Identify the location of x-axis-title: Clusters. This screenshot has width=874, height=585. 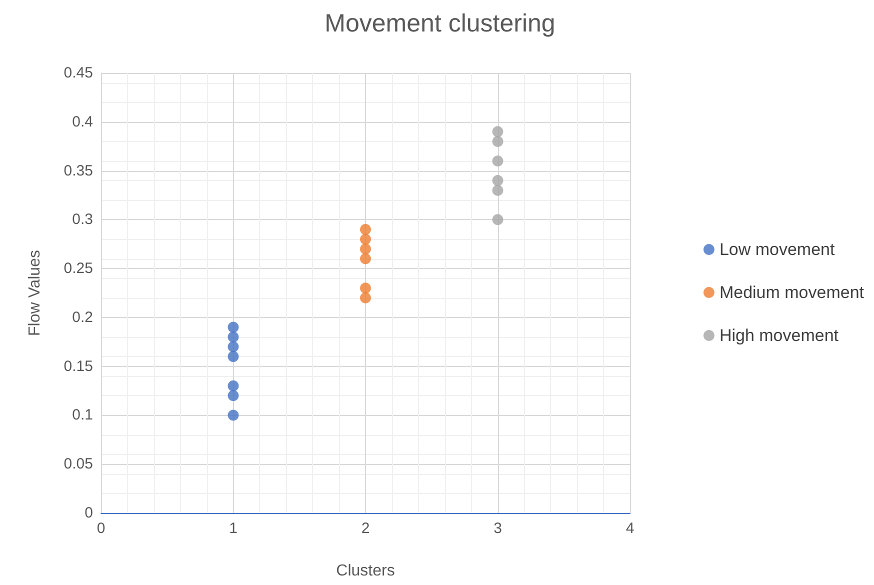
(365, 571).